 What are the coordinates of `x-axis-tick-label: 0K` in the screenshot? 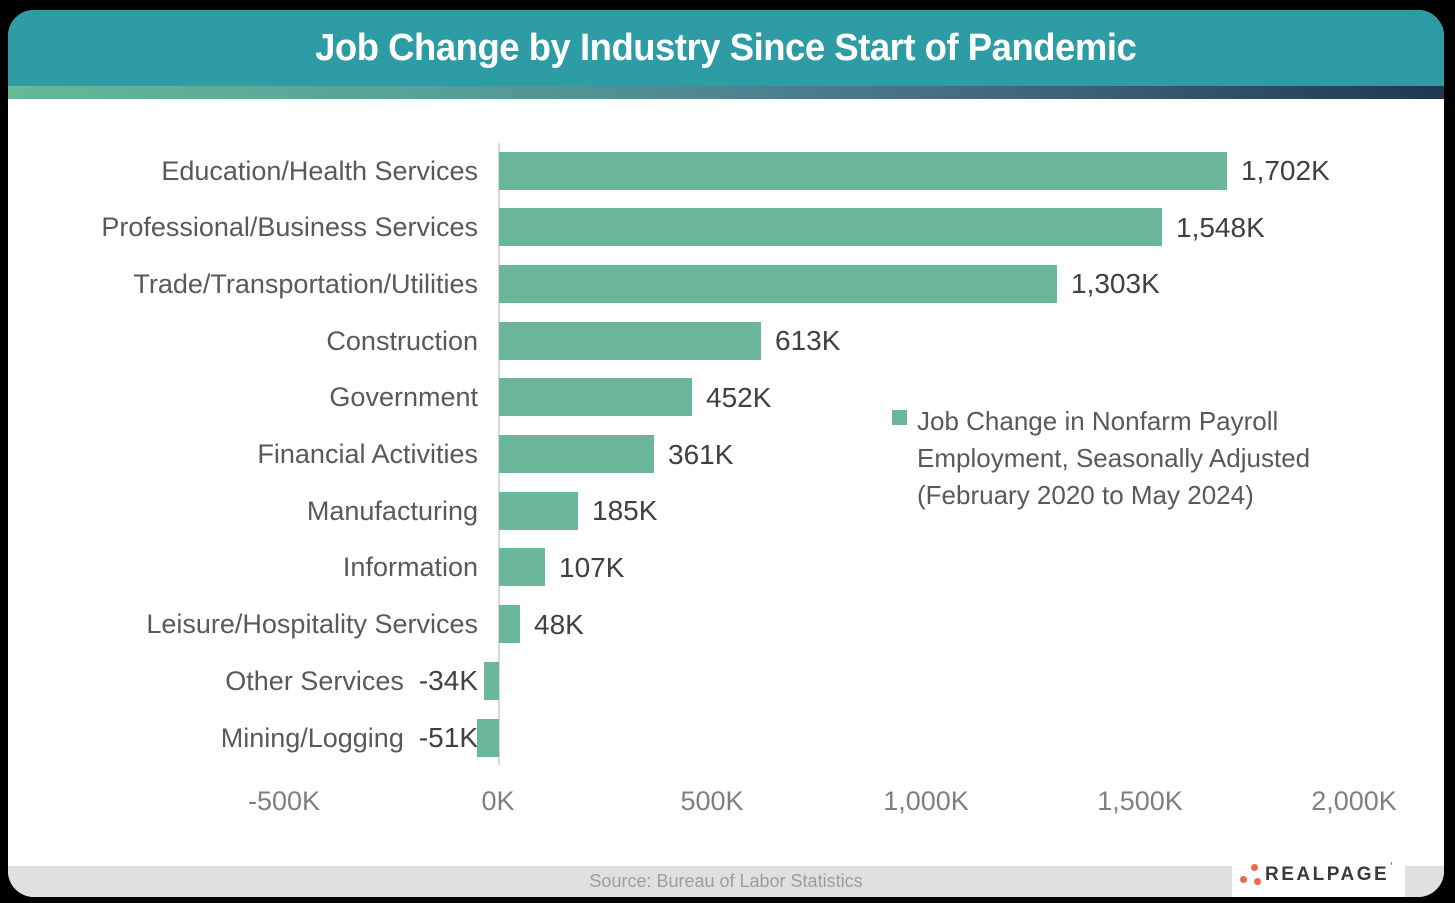 It's located at (498, 801).